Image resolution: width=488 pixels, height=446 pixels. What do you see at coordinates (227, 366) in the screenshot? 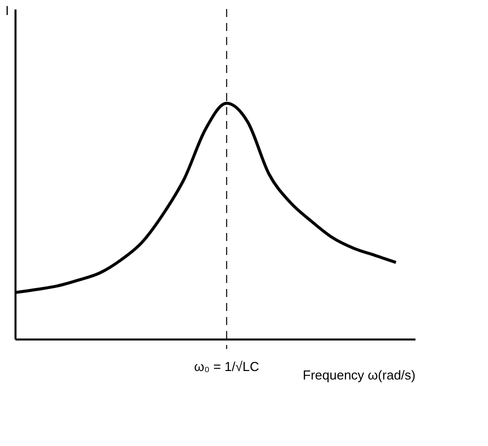
I see `text: ω₀ = 1/√LC` at bounding box center [227, 366].